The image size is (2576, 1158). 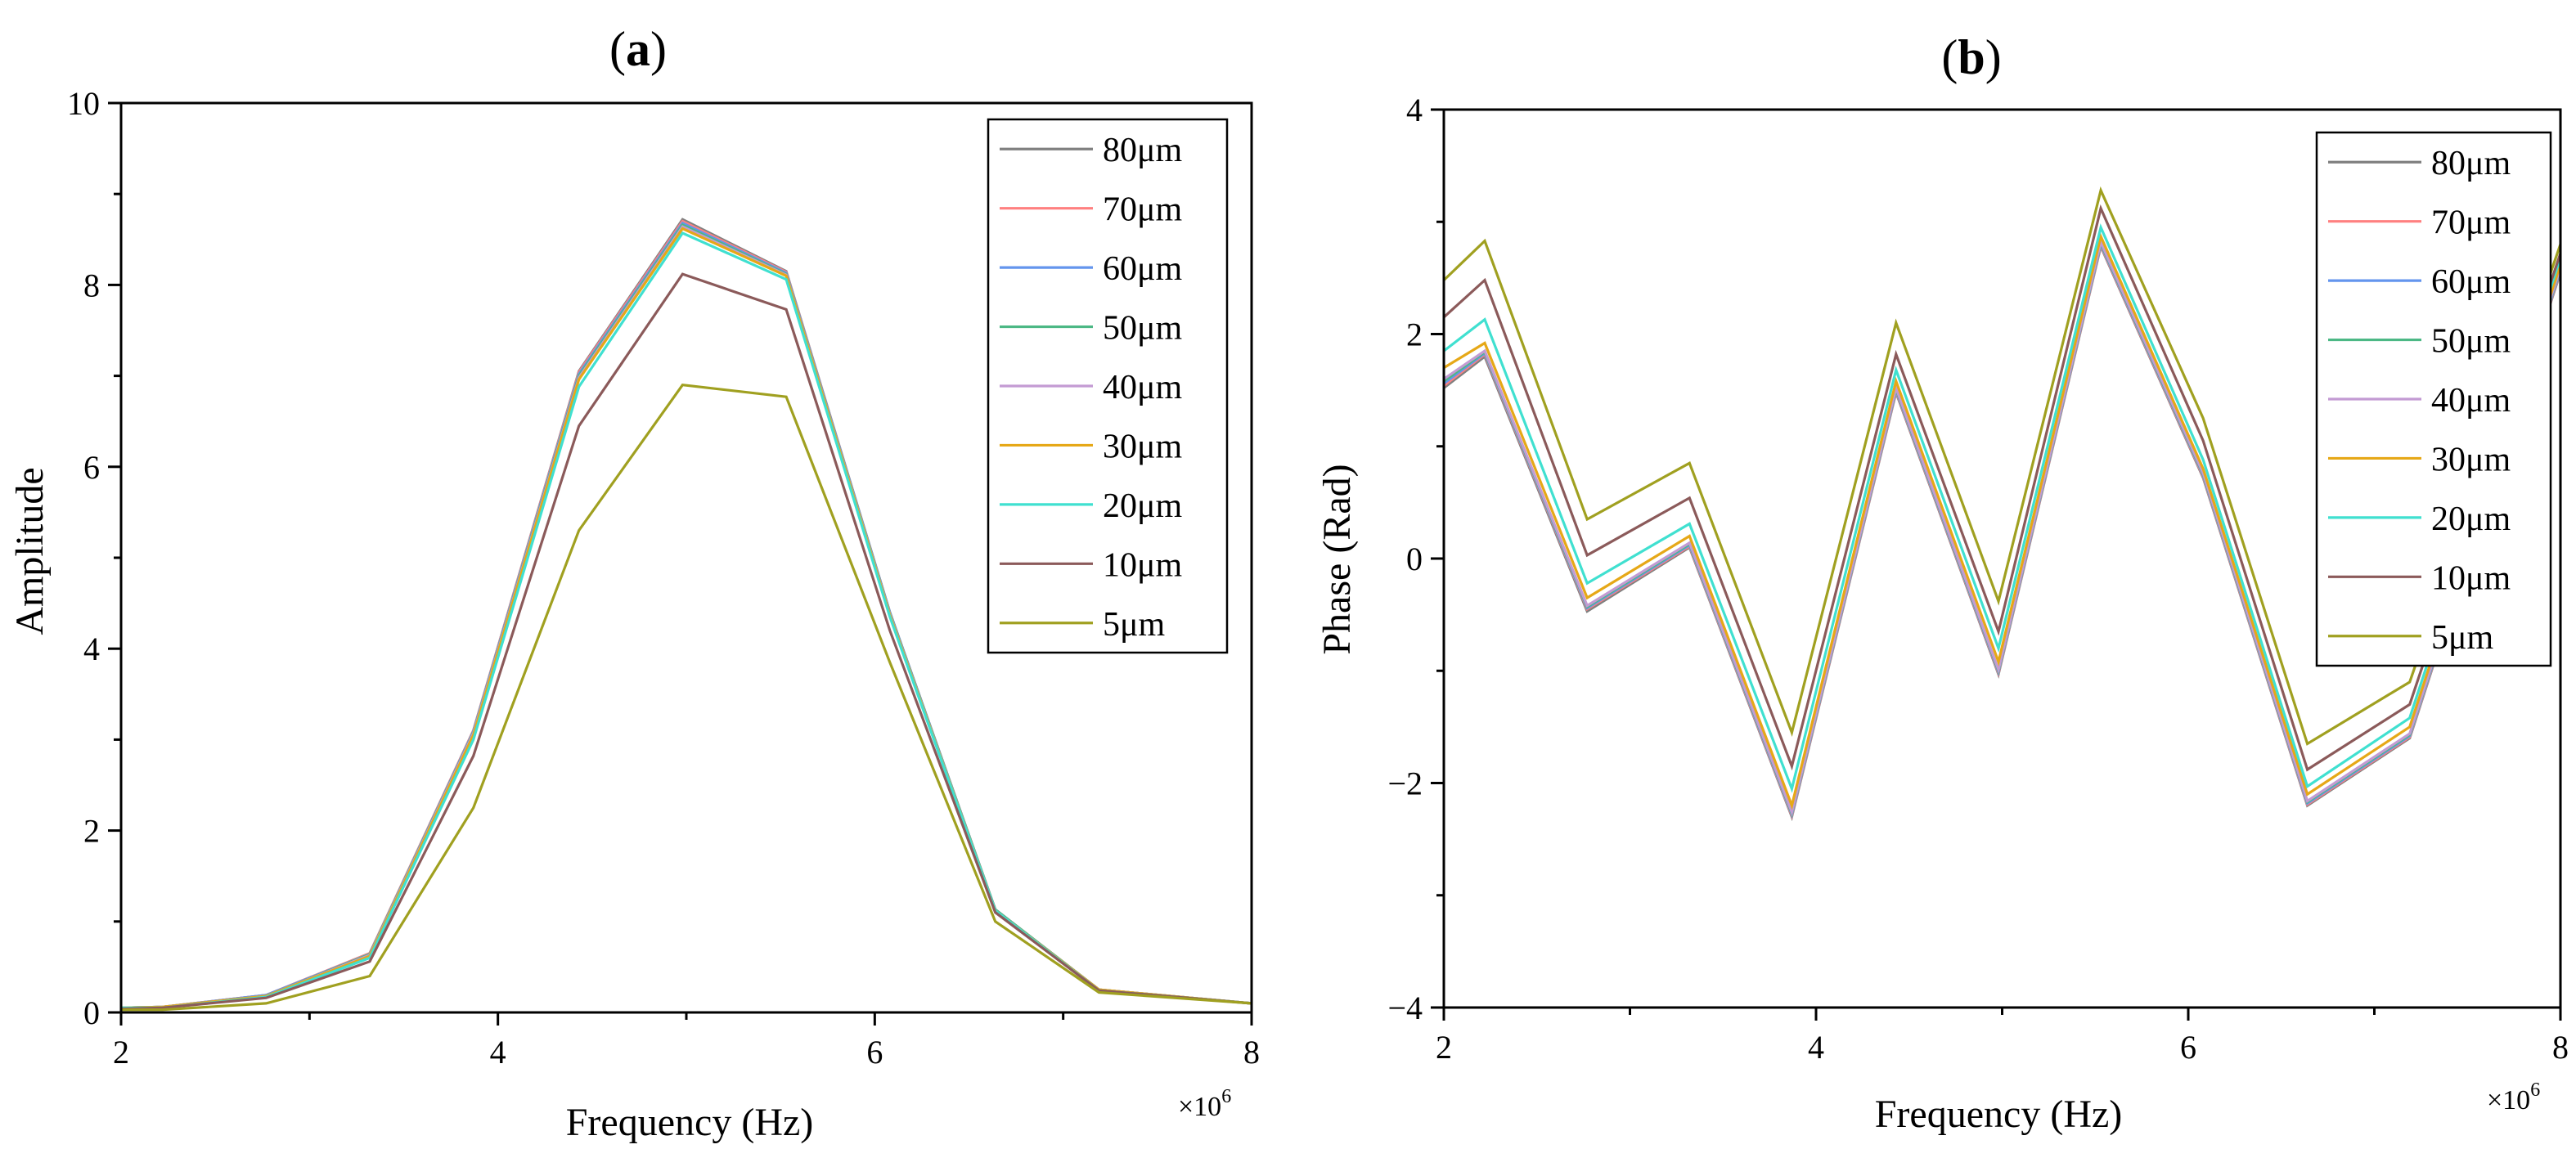 I want to click on panel-b-x-tick-label: 8, so click(x=2560, y=1047).